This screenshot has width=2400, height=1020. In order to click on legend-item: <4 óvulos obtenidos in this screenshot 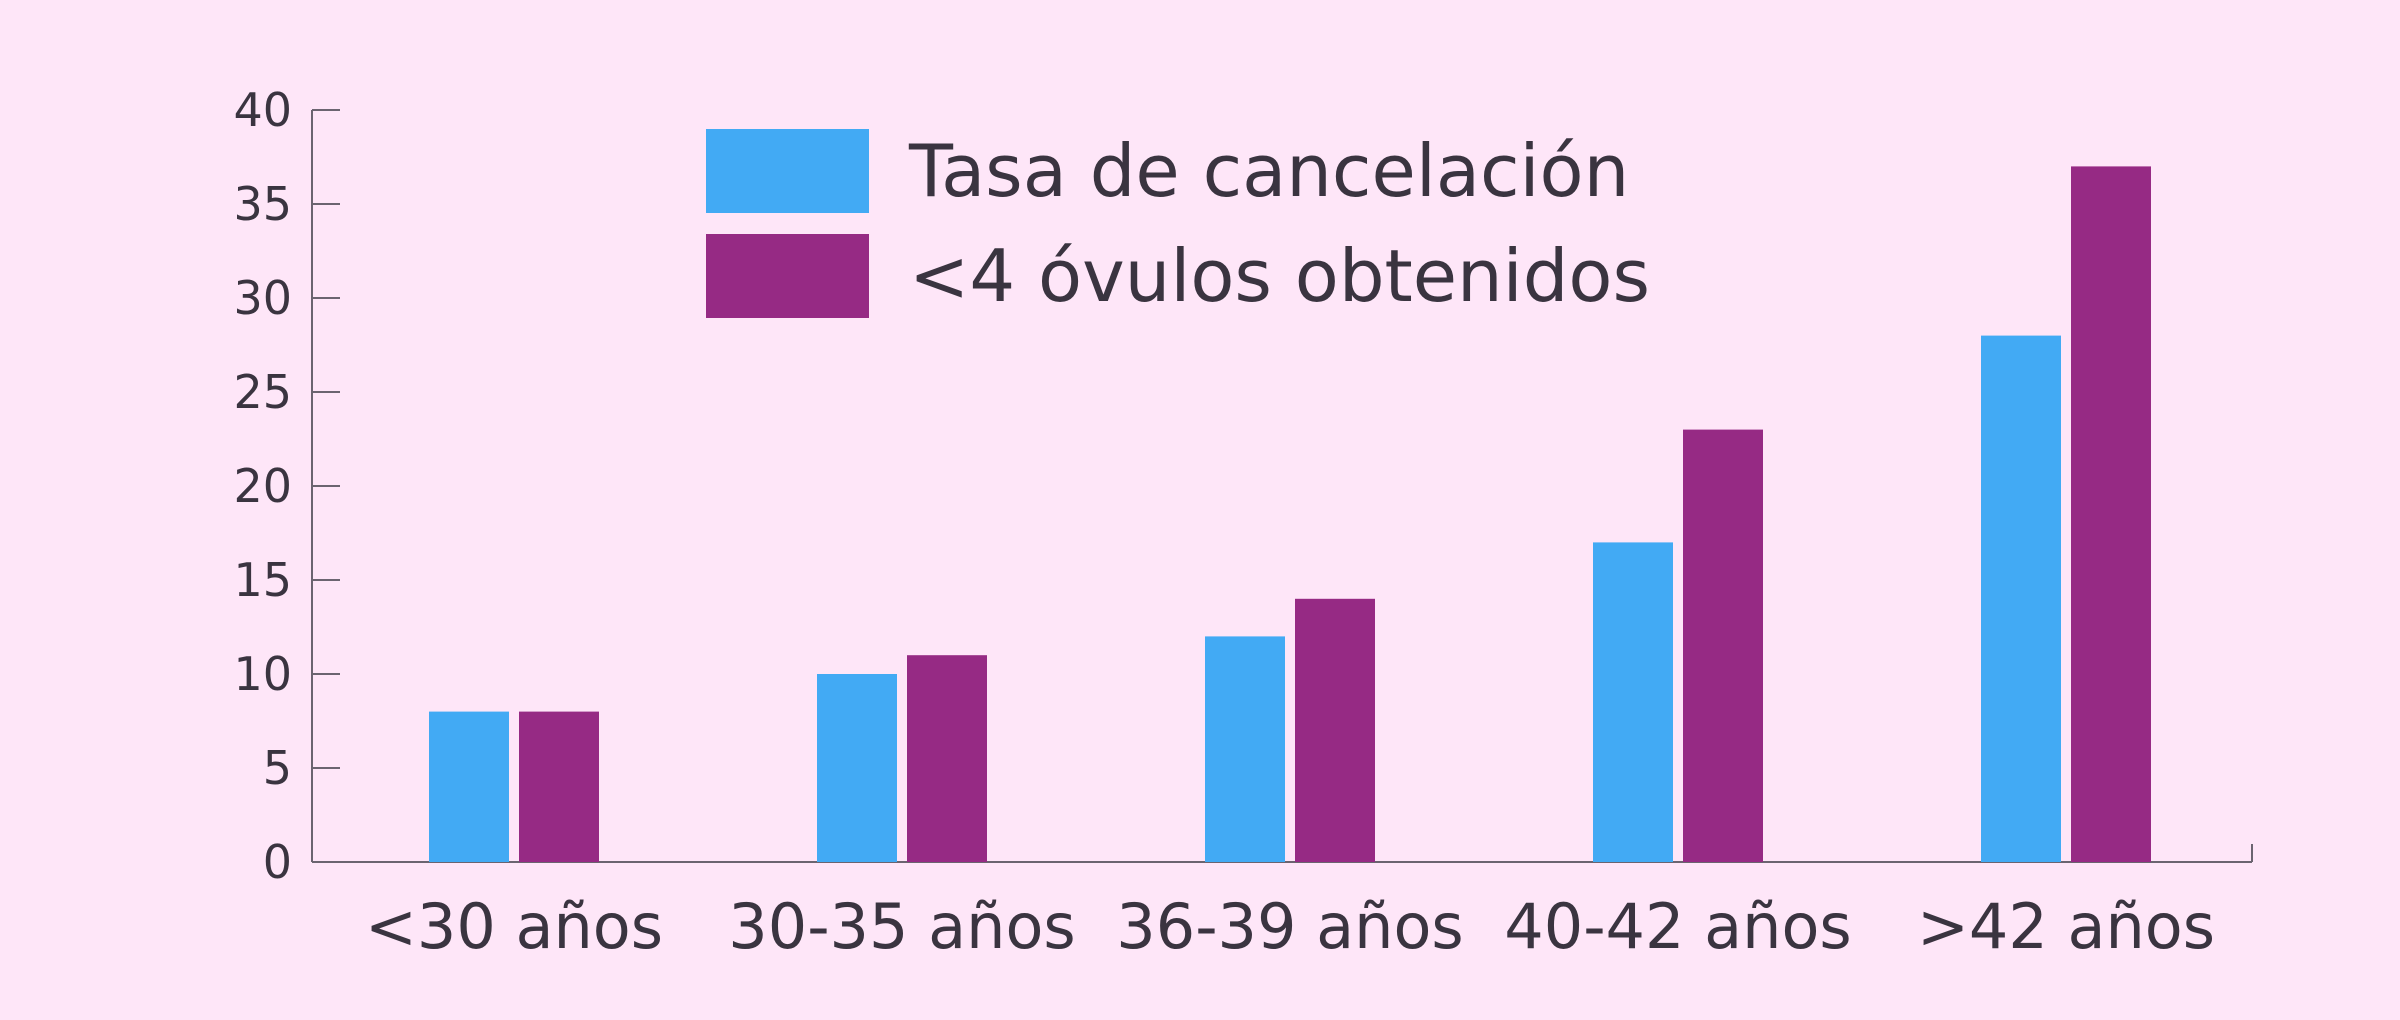, I will do `click(1178, 276)`.